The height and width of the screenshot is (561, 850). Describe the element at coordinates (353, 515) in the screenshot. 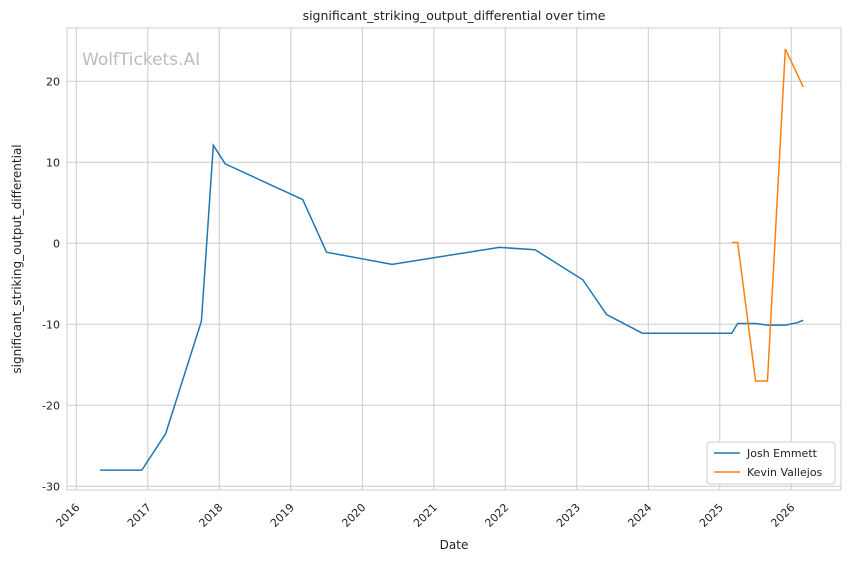

I see `x-tick-label: 2020` at that location.